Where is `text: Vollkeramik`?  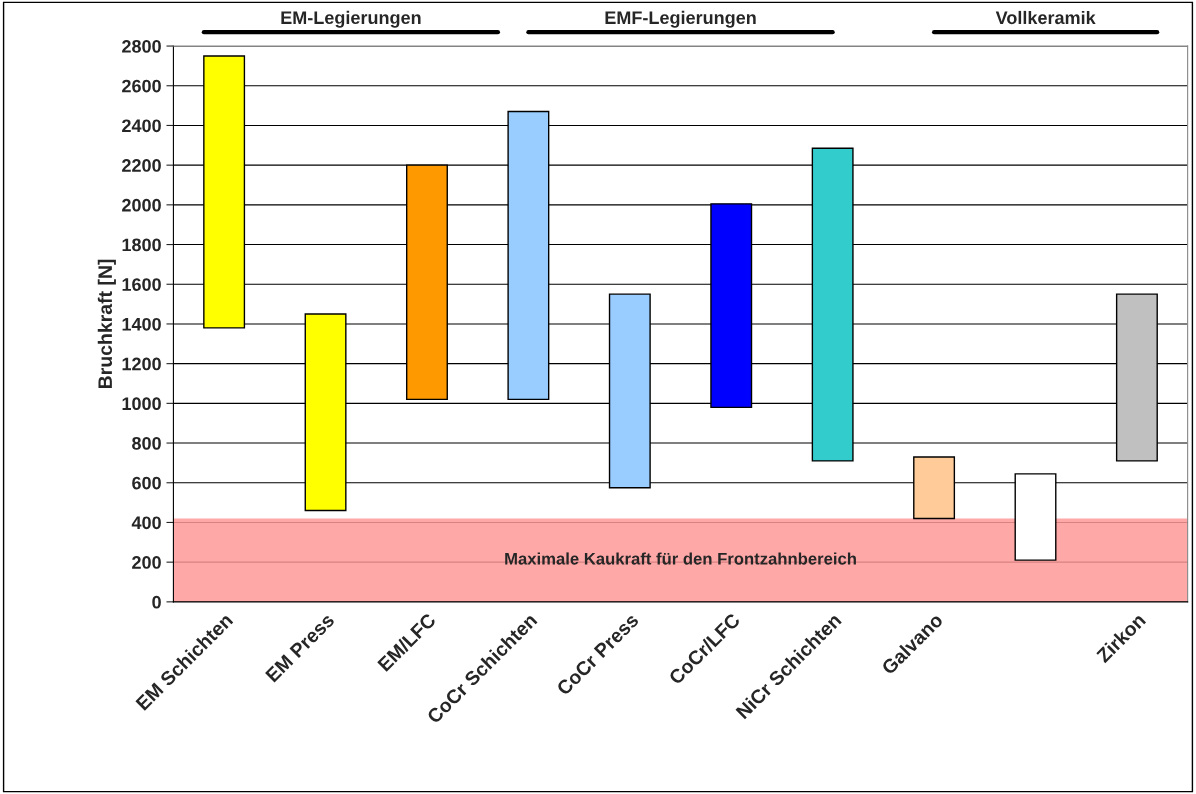 text: Vollkeramik is located at coordinates (1045, 17).